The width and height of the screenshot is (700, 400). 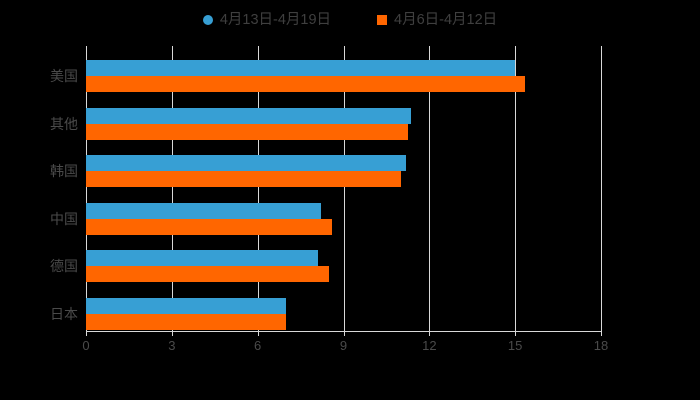 I want to click on legend-item-1: 4月6日-4月12日, so click(x=437, y=20).